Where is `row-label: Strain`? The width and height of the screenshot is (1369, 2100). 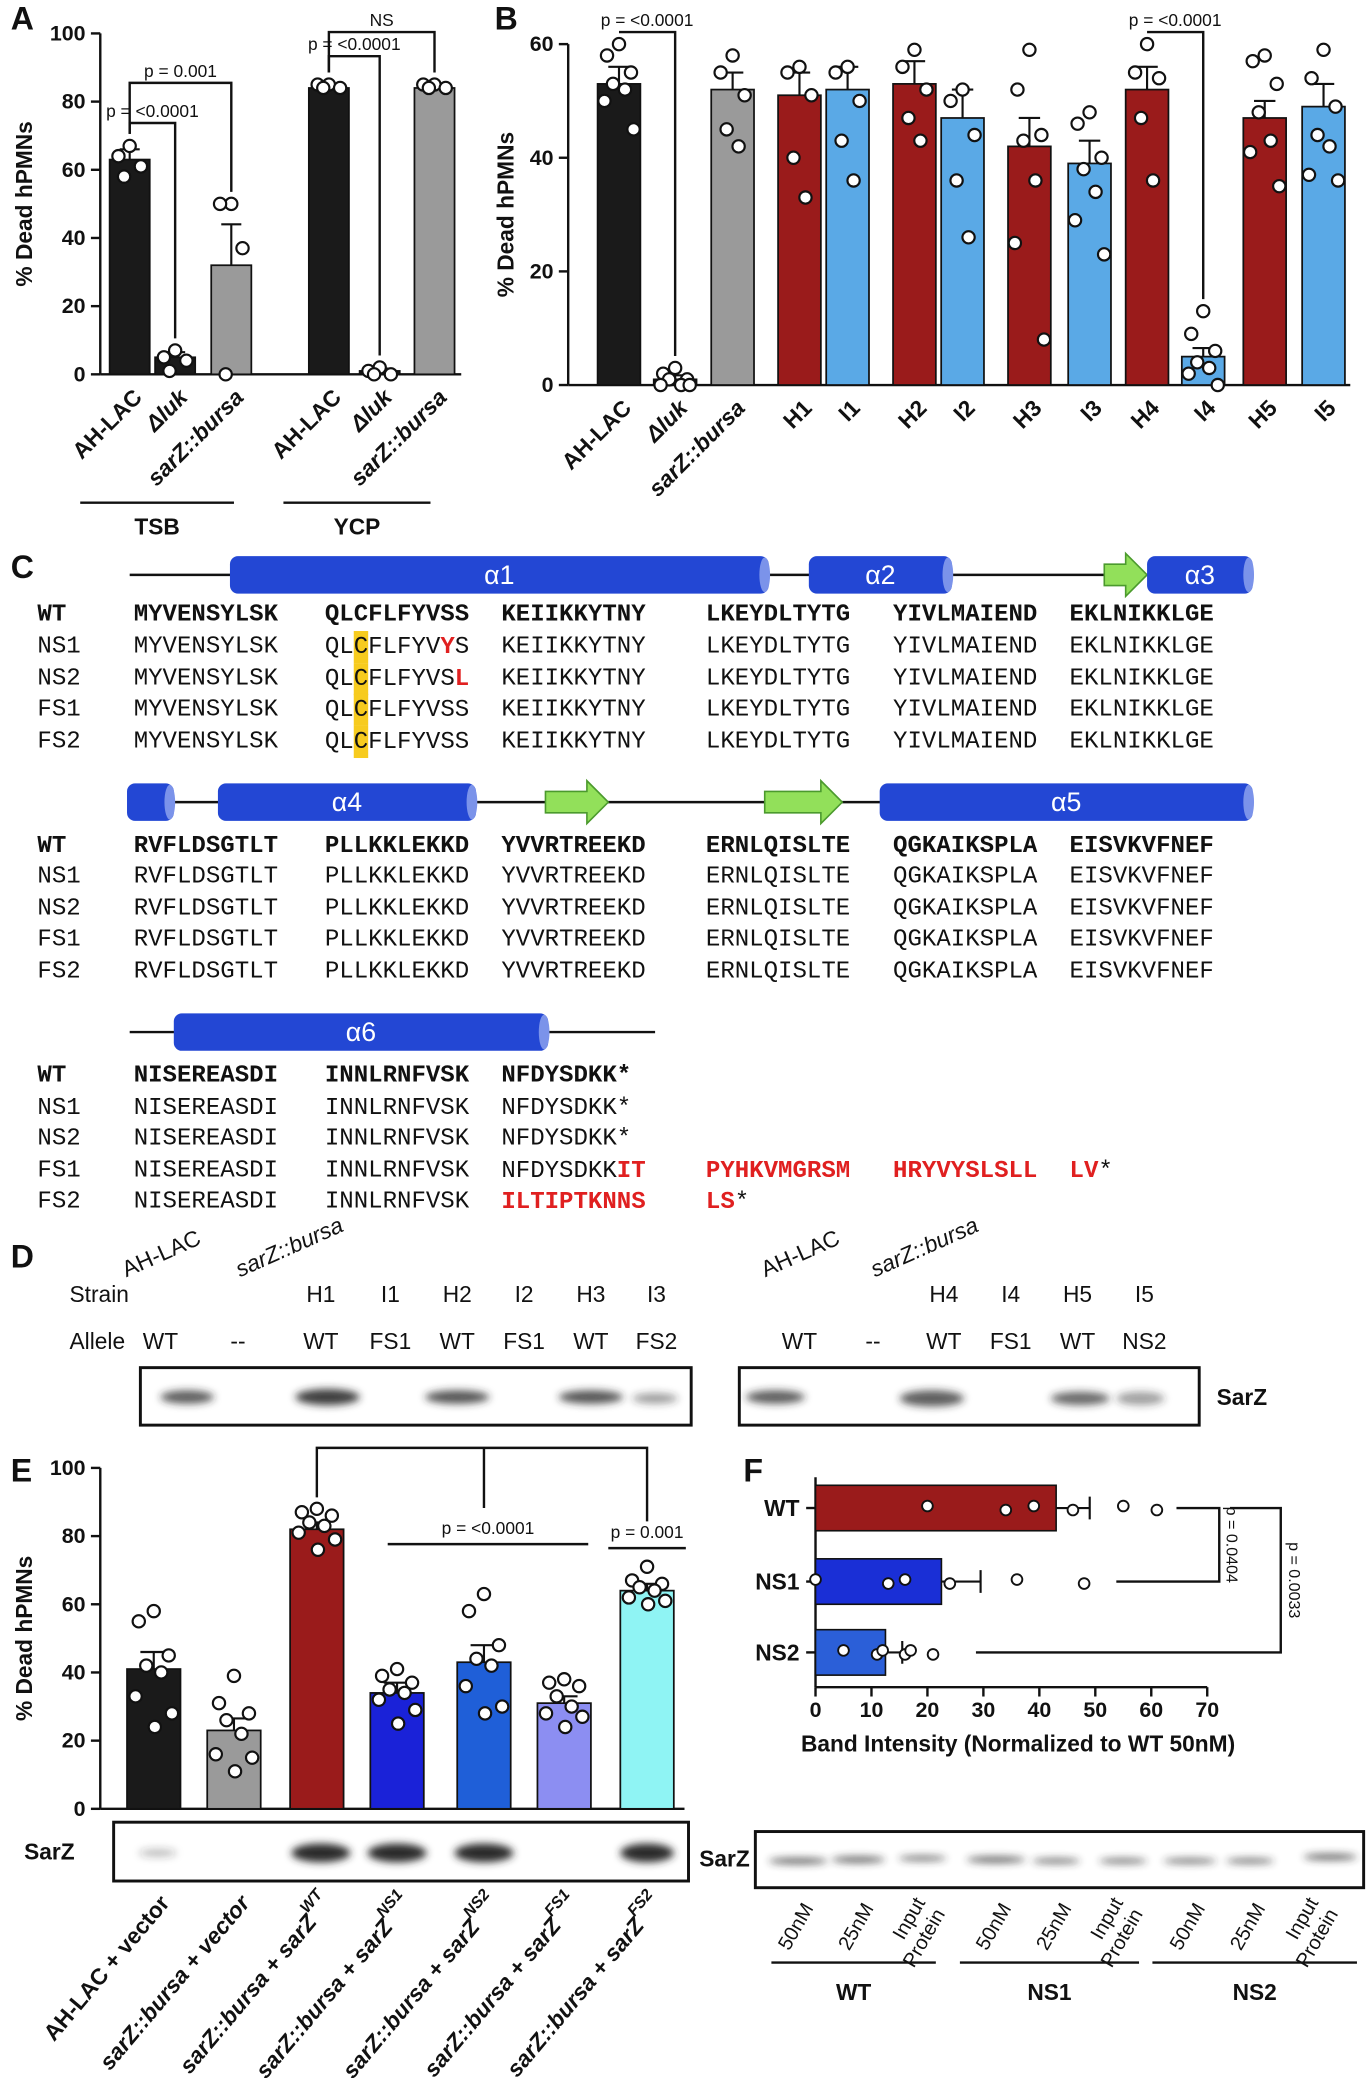
row-label: Strain is located at coordinates (99, 1294).